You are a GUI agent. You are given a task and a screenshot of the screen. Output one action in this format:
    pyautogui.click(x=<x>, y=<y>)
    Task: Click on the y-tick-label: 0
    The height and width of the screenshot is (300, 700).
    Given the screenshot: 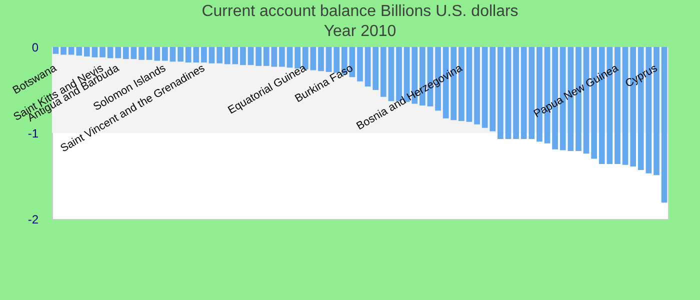 What is the action you would take?
    pyautogui.click(x=35, y=47)
    